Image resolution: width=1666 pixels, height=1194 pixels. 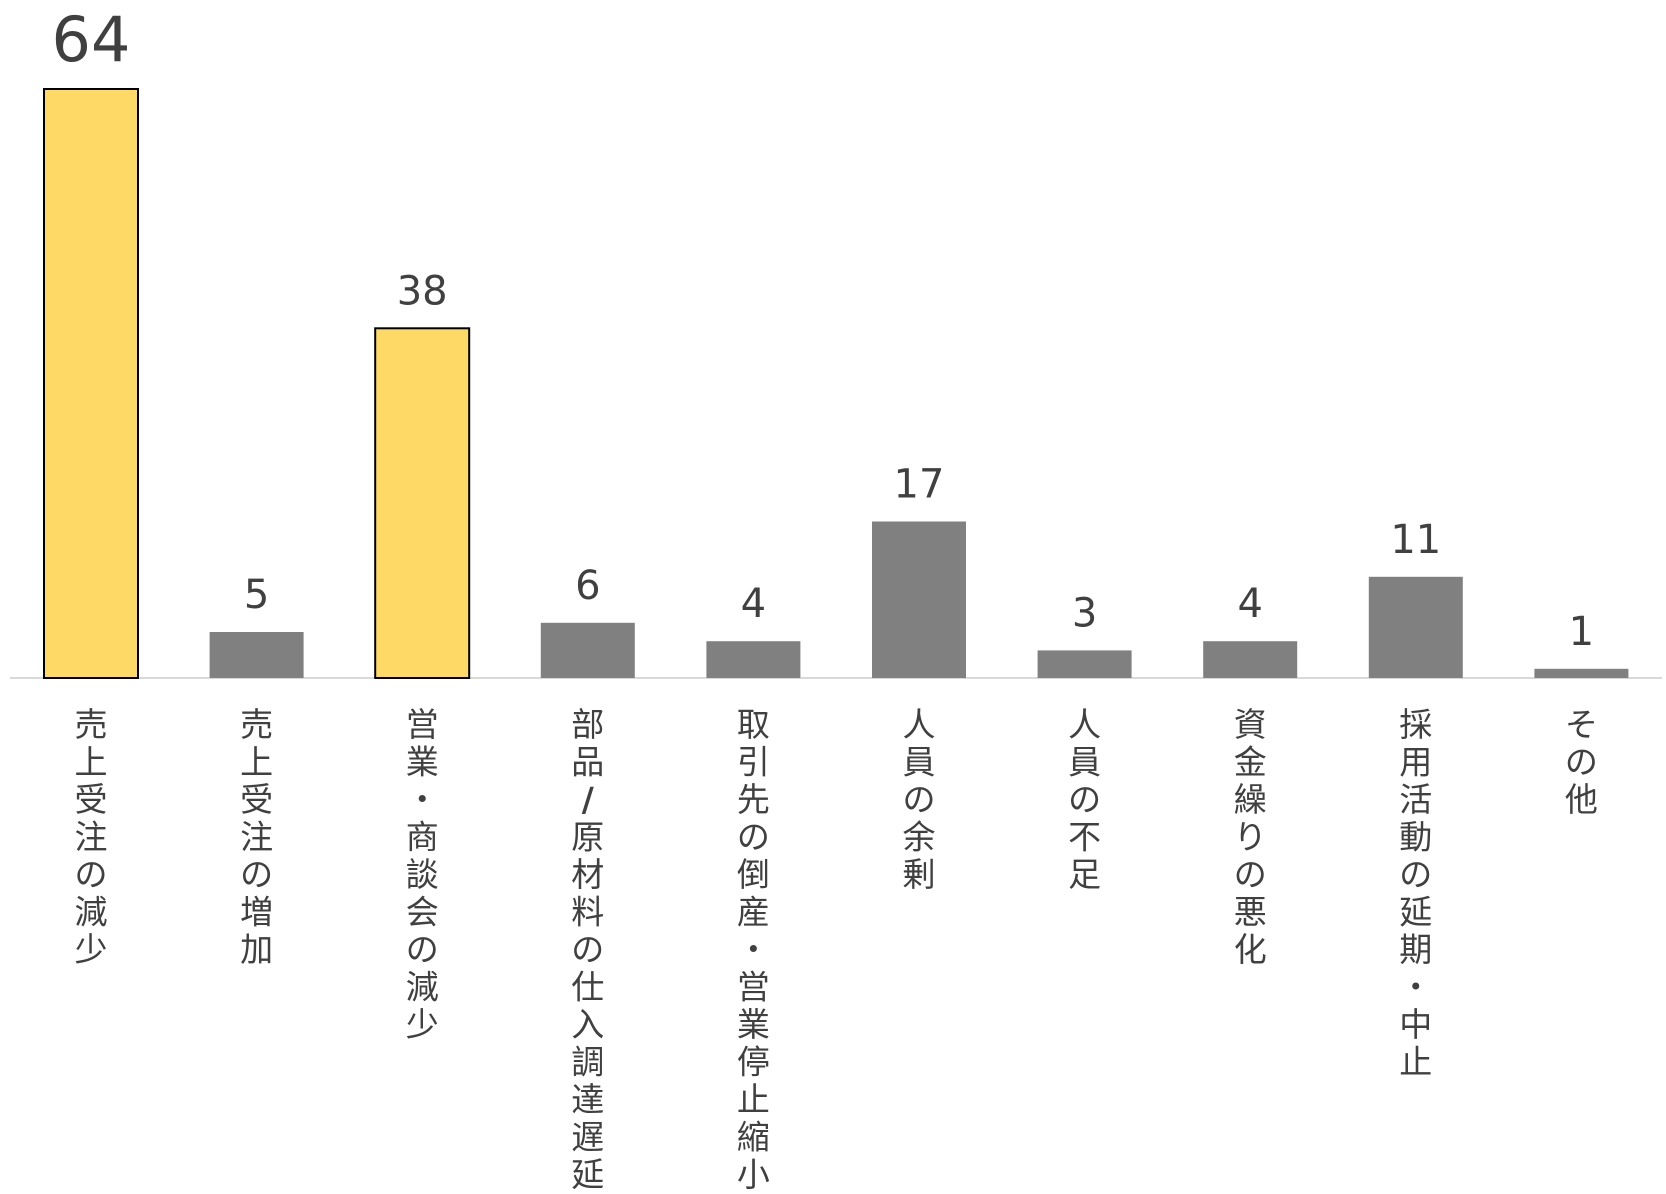 What do you see at coordinates (91, 39) in the screenshot?
I see `value-label-1: 64` at bounding box center [91, 39].